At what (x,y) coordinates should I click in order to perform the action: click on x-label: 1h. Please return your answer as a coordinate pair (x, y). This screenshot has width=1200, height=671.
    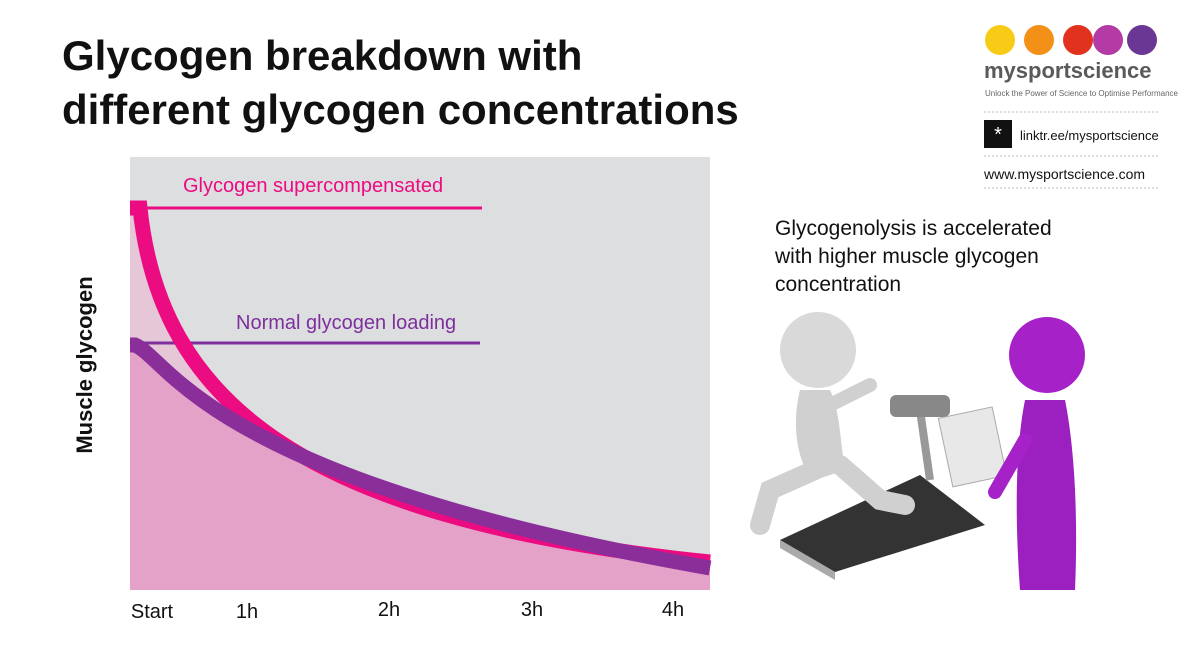
    Looking at the image, I should click on (247, 612).